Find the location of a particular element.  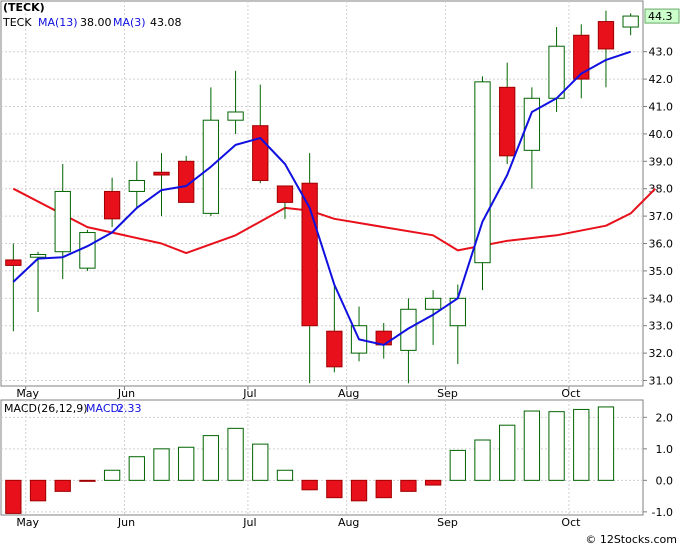

price-x-axis: May Jun Jul Aug Sep Oct is located at coordinates (298, 393).